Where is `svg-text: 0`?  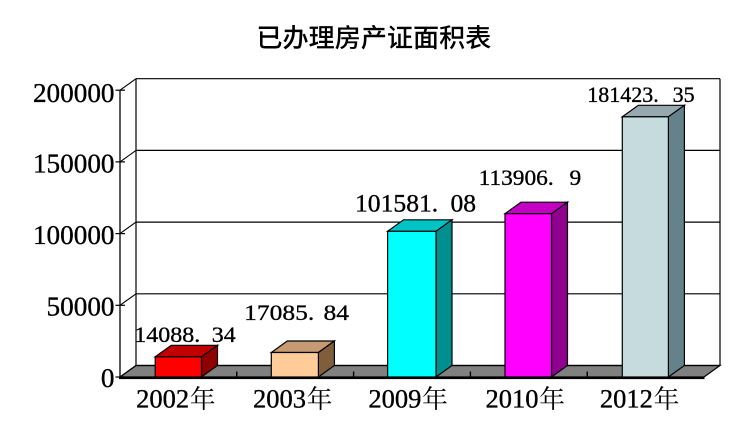 svg-text: 0 is located at coordinates (108, 378).